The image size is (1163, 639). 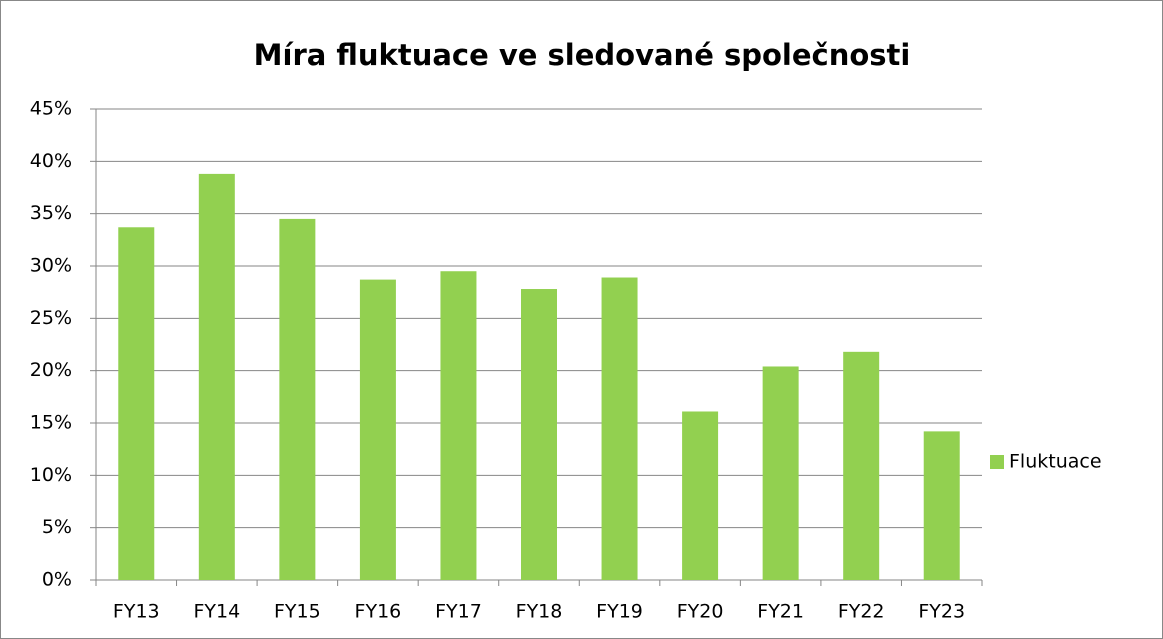 What do you see at coordinates (861, 612) in the screenshot?
I see `x-tick-label: FY22` at bounding box center [861, 612].